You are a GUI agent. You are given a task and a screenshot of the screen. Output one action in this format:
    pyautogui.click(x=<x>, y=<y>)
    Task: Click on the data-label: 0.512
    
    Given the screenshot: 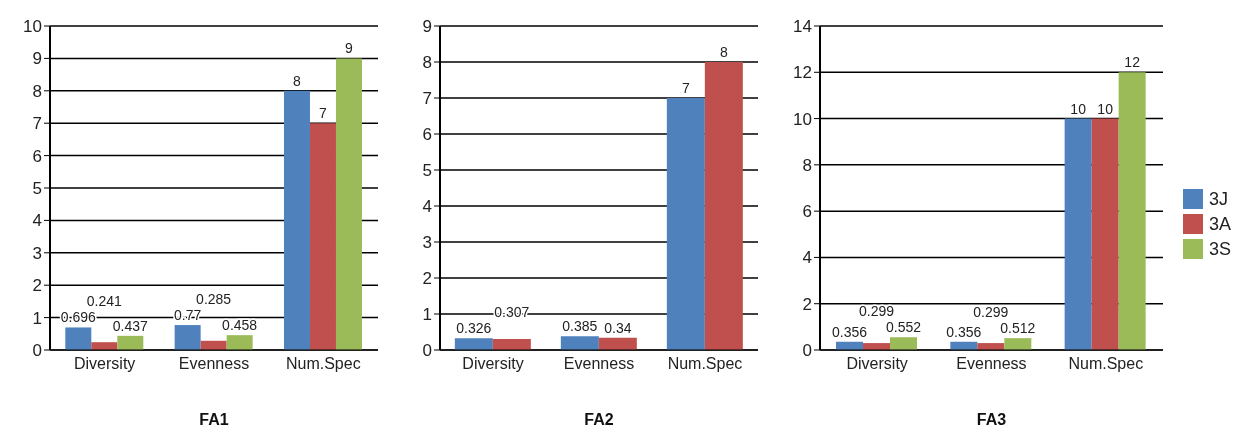 What is the action you would take?
    pyautogui.click(x=1018, y=328)
    